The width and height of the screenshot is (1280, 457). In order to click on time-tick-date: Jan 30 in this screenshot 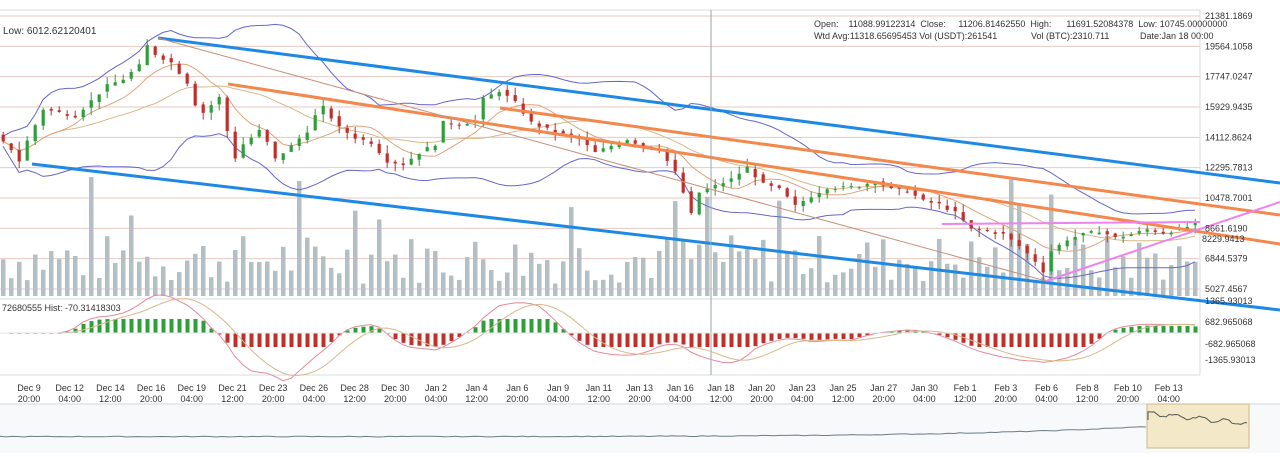, I will do `click(924, 388)`.